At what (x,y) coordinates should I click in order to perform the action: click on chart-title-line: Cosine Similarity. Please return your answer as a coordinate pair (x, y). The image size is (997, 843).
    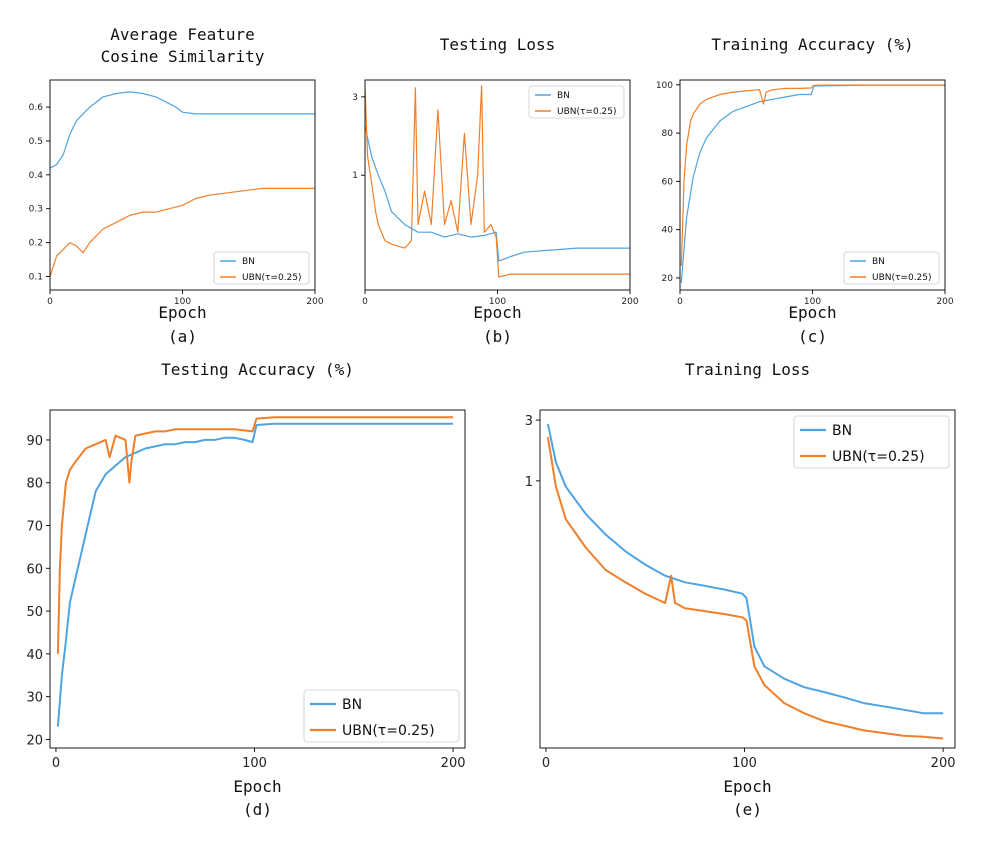
    Looking at the image, I should click on (183, 56).